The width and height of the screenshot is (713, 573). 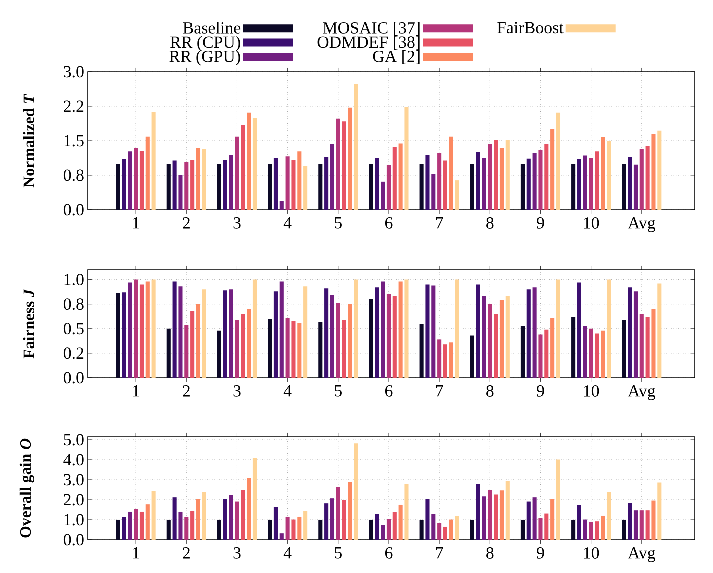 What do you see at coordinates (28, 324) in the screenshot?
I see `y-axis-title: Fairness J` at bounding box center [28, 324].